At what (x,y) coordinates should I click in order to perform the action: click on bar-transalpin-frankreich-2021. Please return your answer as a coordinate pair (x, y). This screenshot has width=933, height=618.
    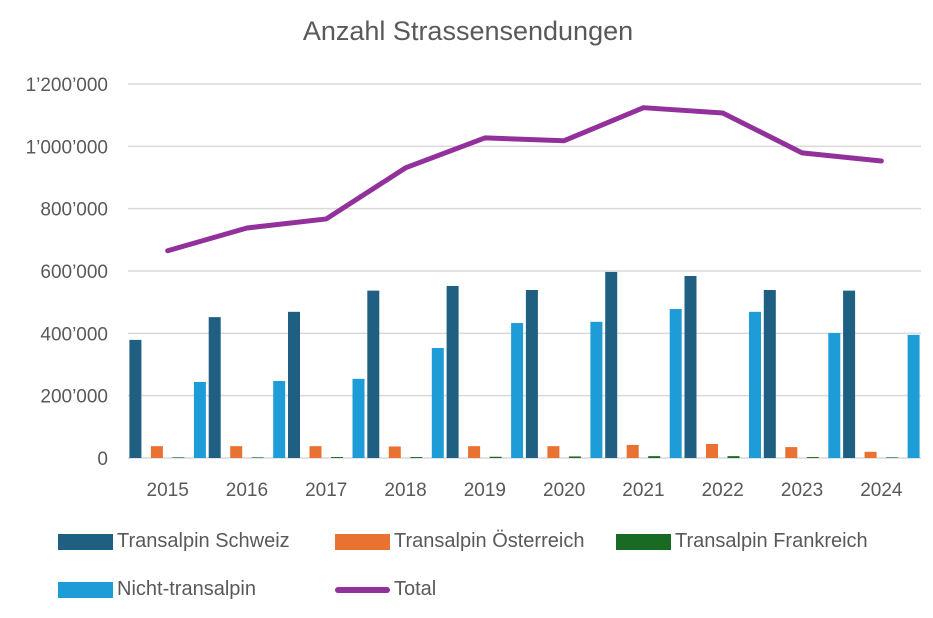
    Looking at the image, I should click on (654, 457).